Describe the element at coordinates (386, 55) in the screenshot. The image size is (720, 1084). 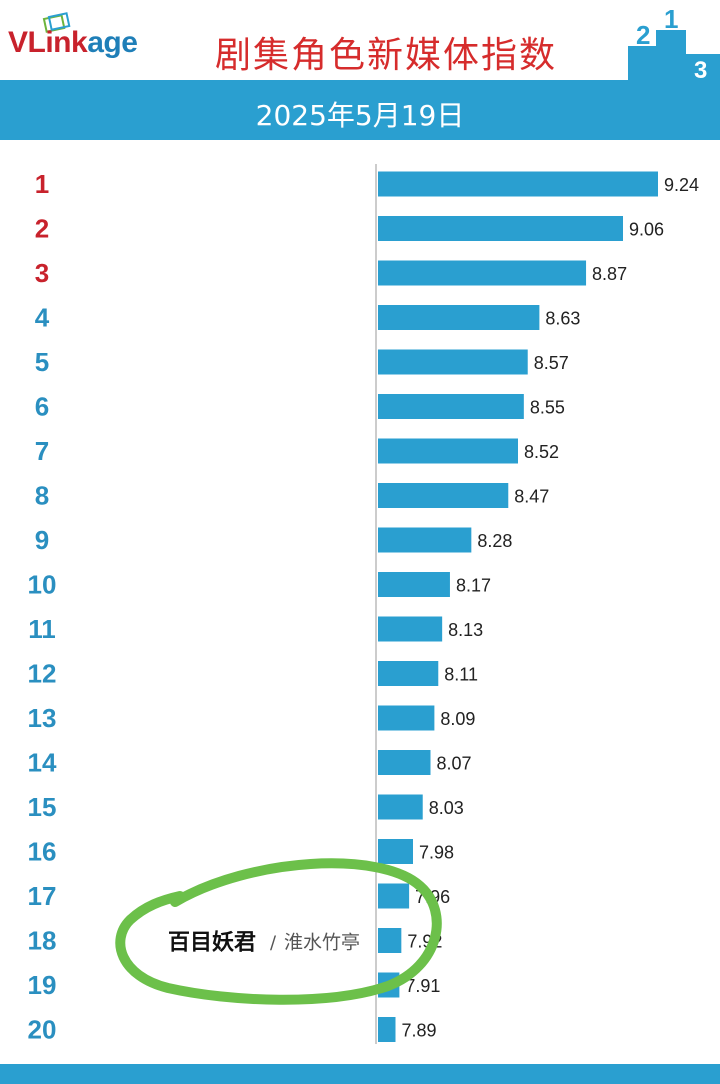
I see `page-title: 剧集角色新媒体指数` at that location.